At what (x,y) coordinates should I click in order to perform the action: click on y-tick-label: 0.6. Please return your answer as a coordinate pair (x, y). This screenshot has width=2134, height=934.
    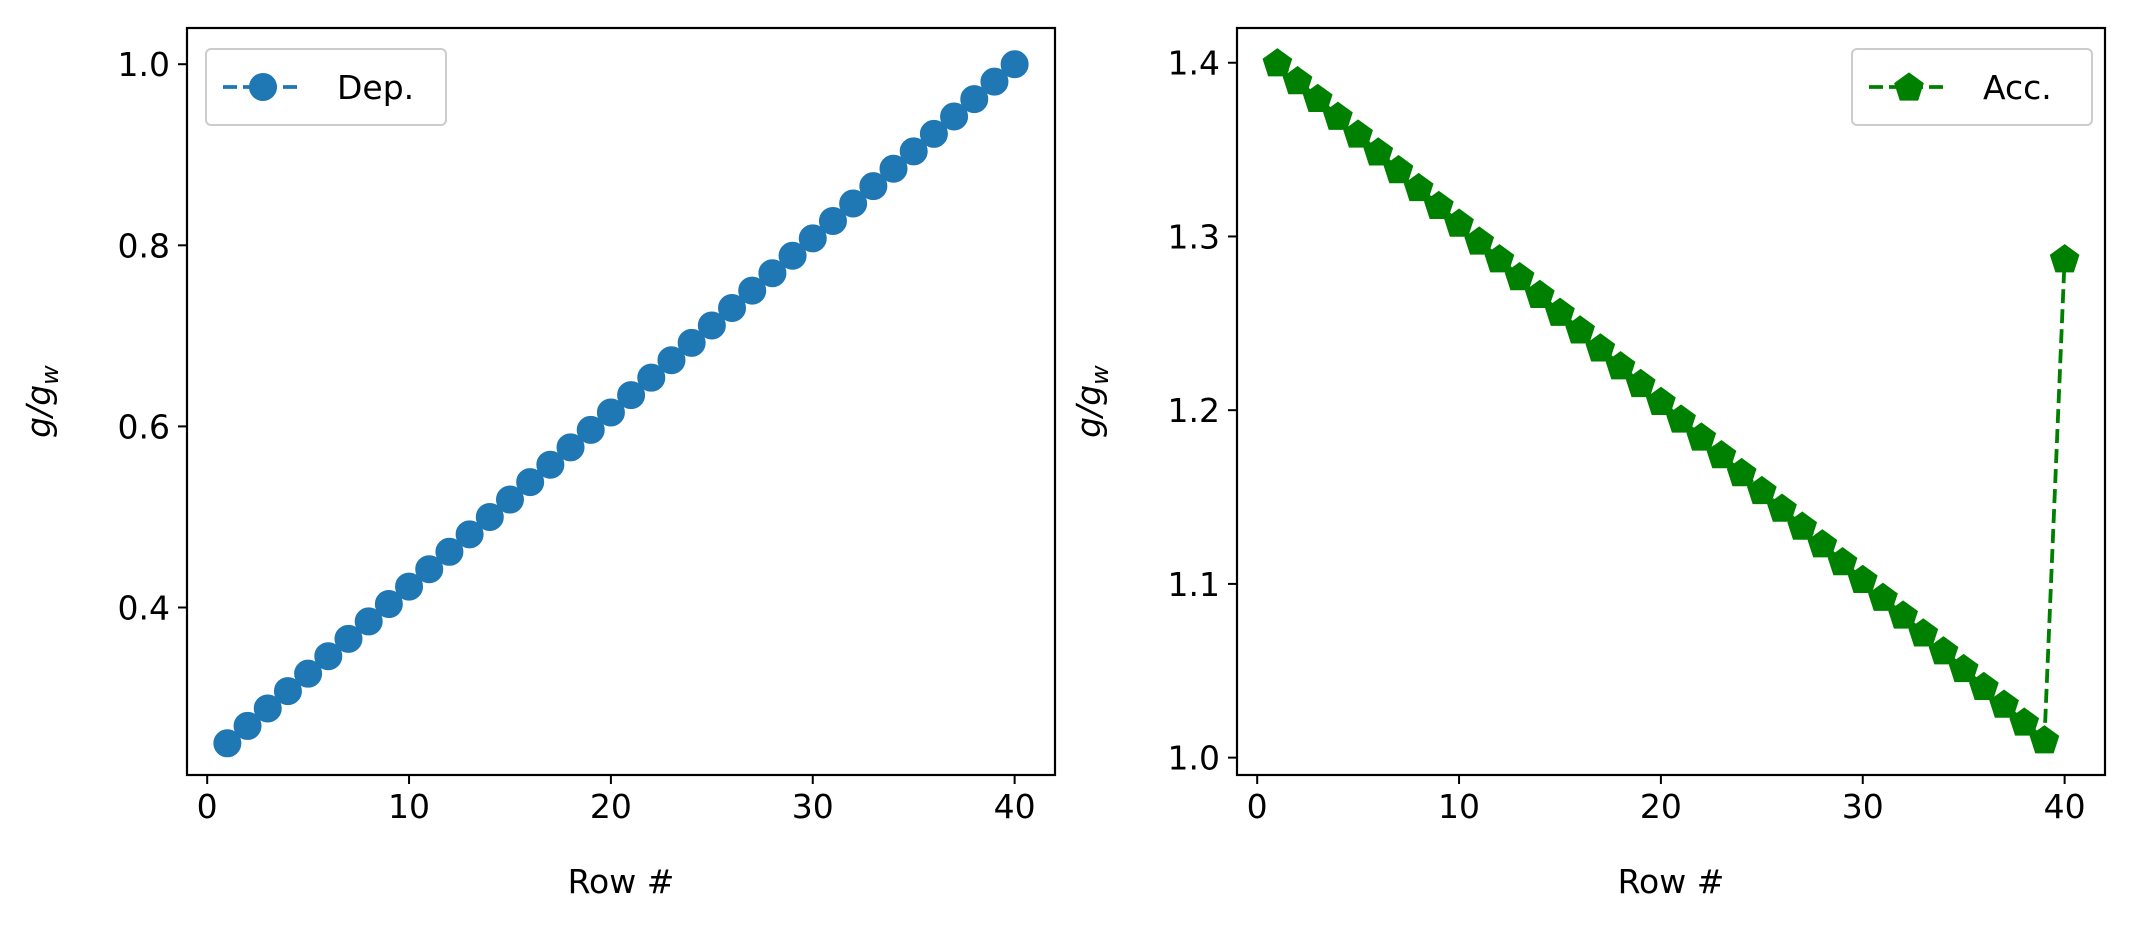
    Looking at the image, I should click on (144, 426).